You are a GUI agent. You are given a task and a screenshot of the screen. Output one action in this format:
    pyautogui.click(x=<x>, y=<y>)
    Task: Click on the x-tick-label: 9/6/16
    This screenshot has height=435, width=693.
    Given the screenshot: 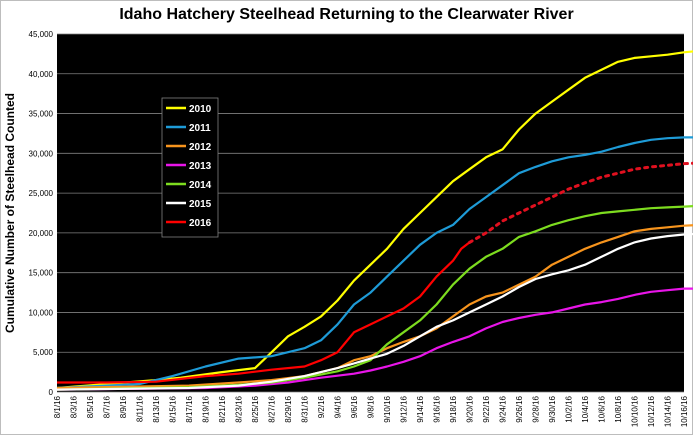 What is the action you would take?
    pyautogui.click(x=354, y=406)
    